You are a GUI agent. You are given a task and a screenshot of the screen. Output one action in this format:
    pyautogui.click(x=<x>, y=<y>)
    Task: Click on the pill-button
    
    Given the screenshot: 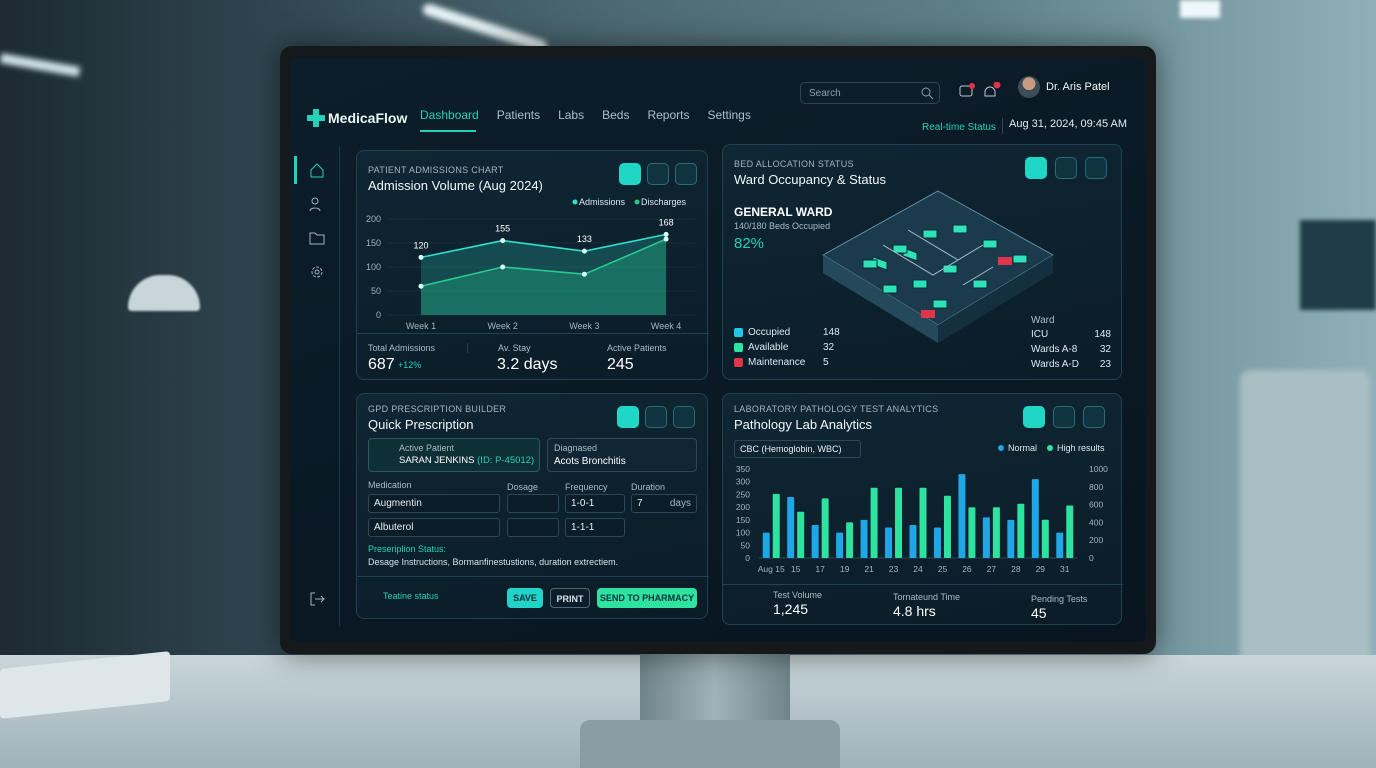 What is the action you would take?
    pyautogui.click(x=656, y=417)
    